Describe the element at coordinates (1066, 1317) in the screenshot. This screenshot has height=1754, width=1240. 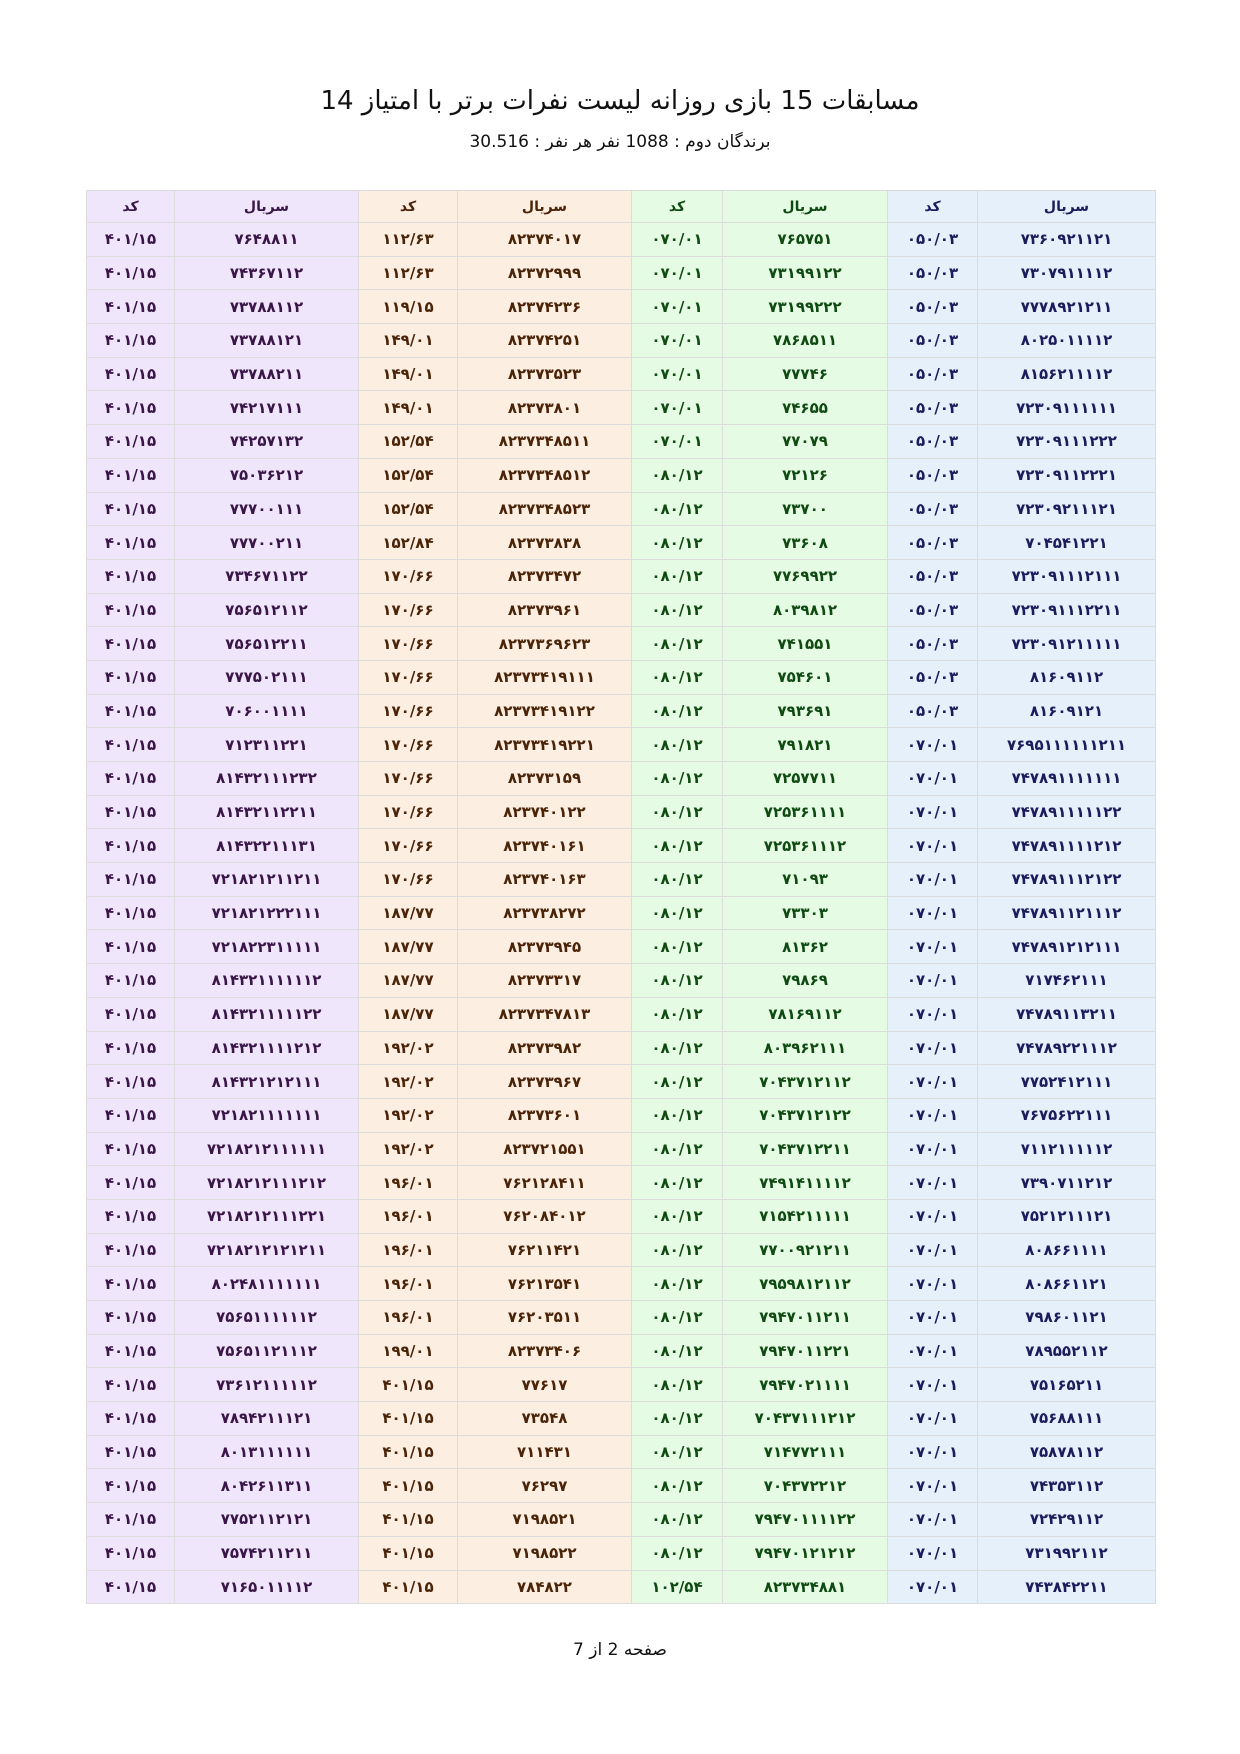
I see `serial-cell: ۷۹۸۶۰۱۱۲۱` at that location.